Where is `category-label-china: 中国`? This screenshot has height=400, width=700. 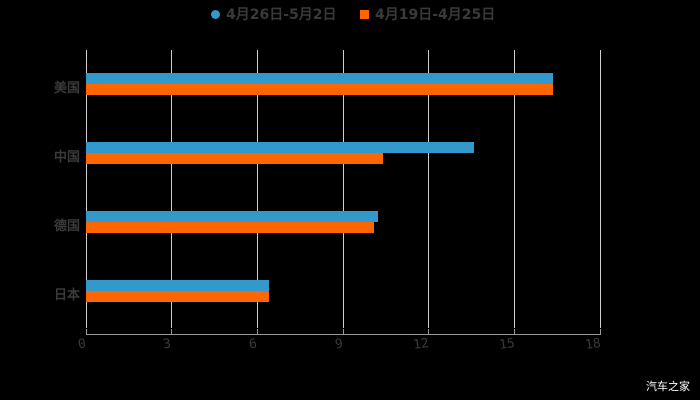 category-label-china: 中国 is located at coordinates (66, 157).